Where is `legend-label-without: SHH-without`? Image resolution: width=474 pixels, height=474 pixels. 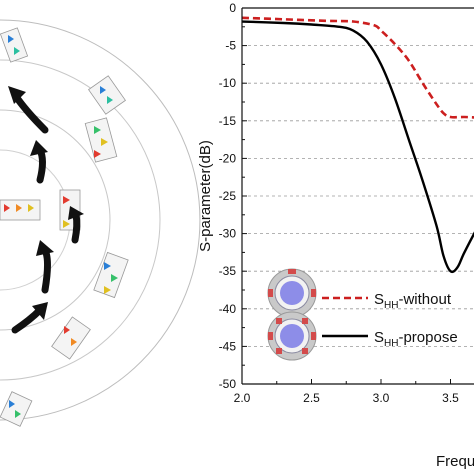
legend-label-without: SHH-without is located at coordinates (413, 301).